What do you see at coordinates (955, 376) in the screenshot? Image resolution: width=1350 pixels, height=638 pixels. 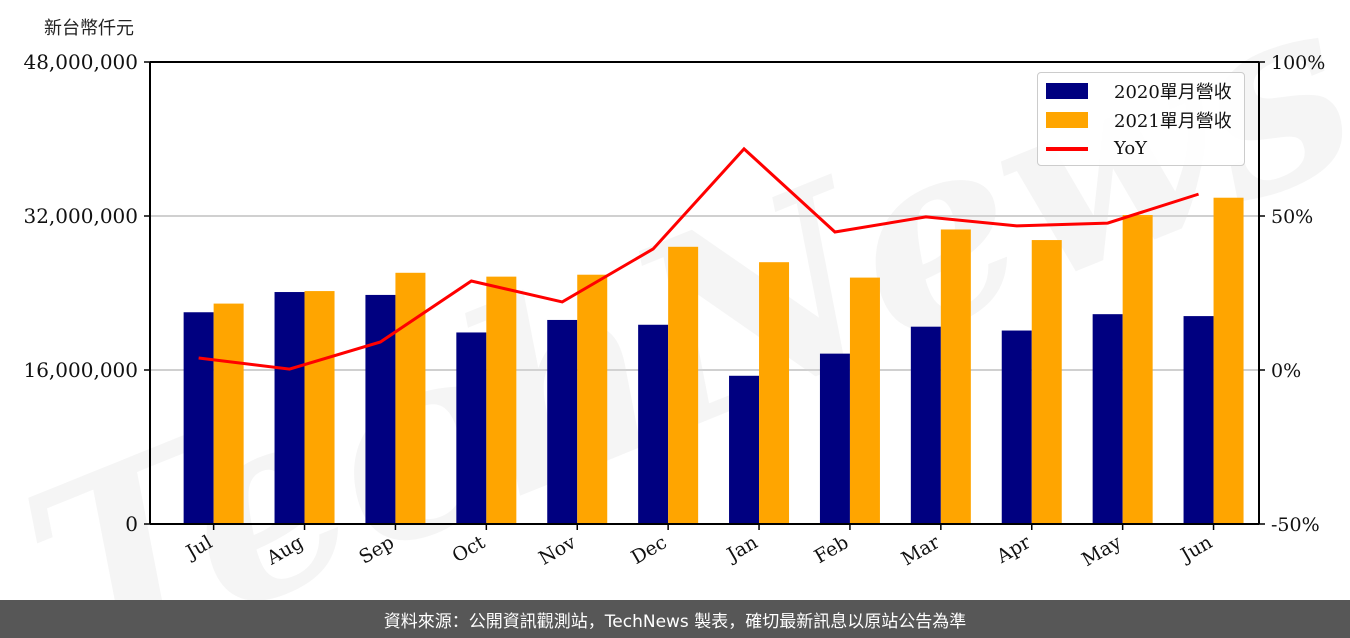 I see `bar-2021-mar` at bounding box center [955, 376].